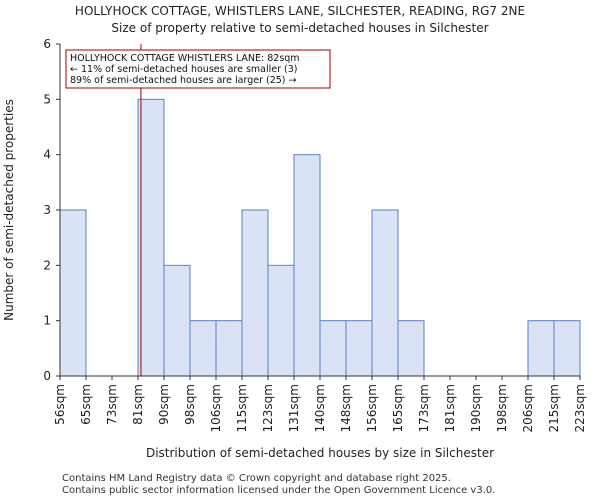 The height and width of the screenshot is (500, 600). I want to click on x-tick-label: 156sqm, so click(372, 408).